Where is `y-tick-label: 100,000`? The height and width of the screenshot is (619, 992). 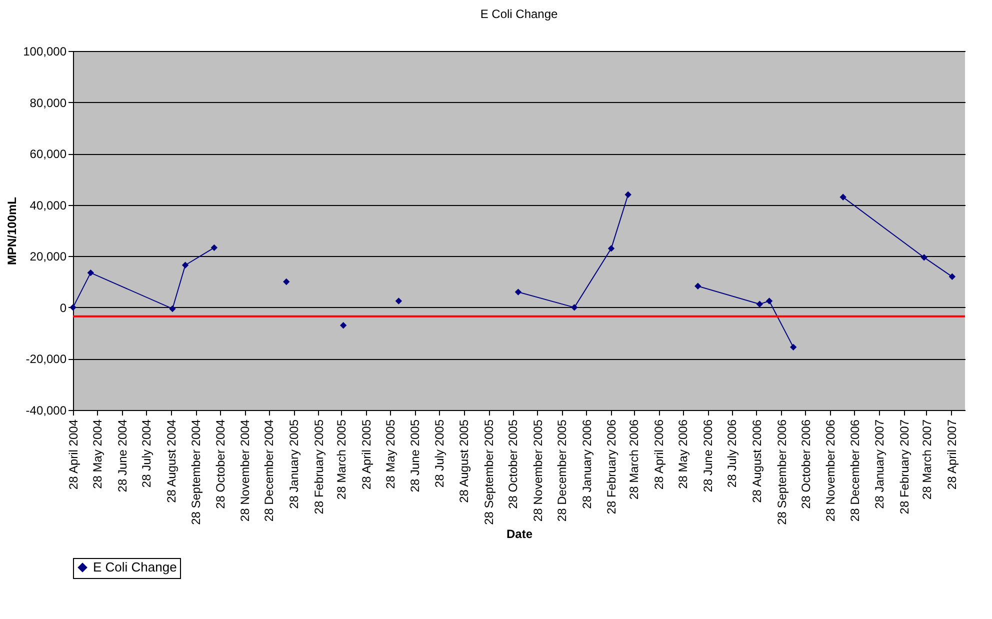
y-tick-label: 100,000 is located at coordinates (45, 51).